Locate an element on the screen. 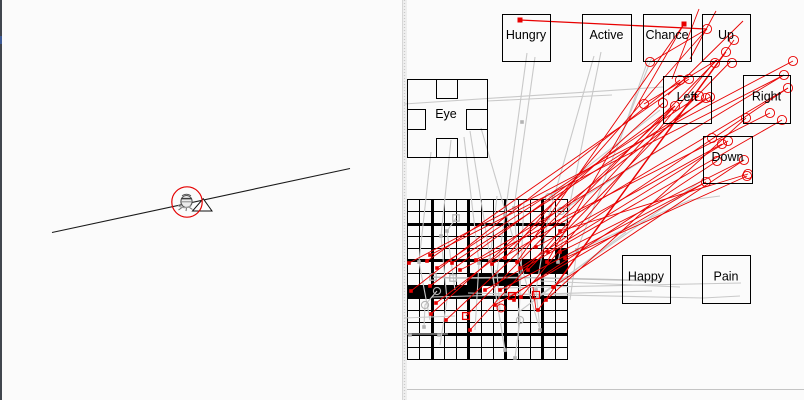  svg-text: Happy is located at coordinates (646, 277).